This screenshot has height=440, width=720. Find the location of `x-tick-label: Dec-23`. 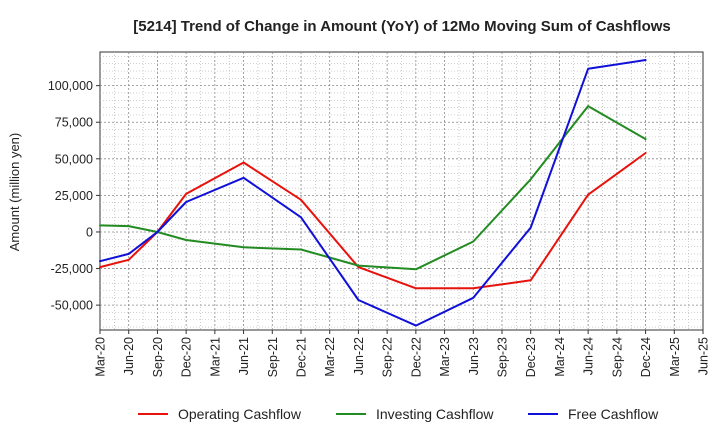

x-tick-label: Dec-23 is located at coordinates (531, 357).